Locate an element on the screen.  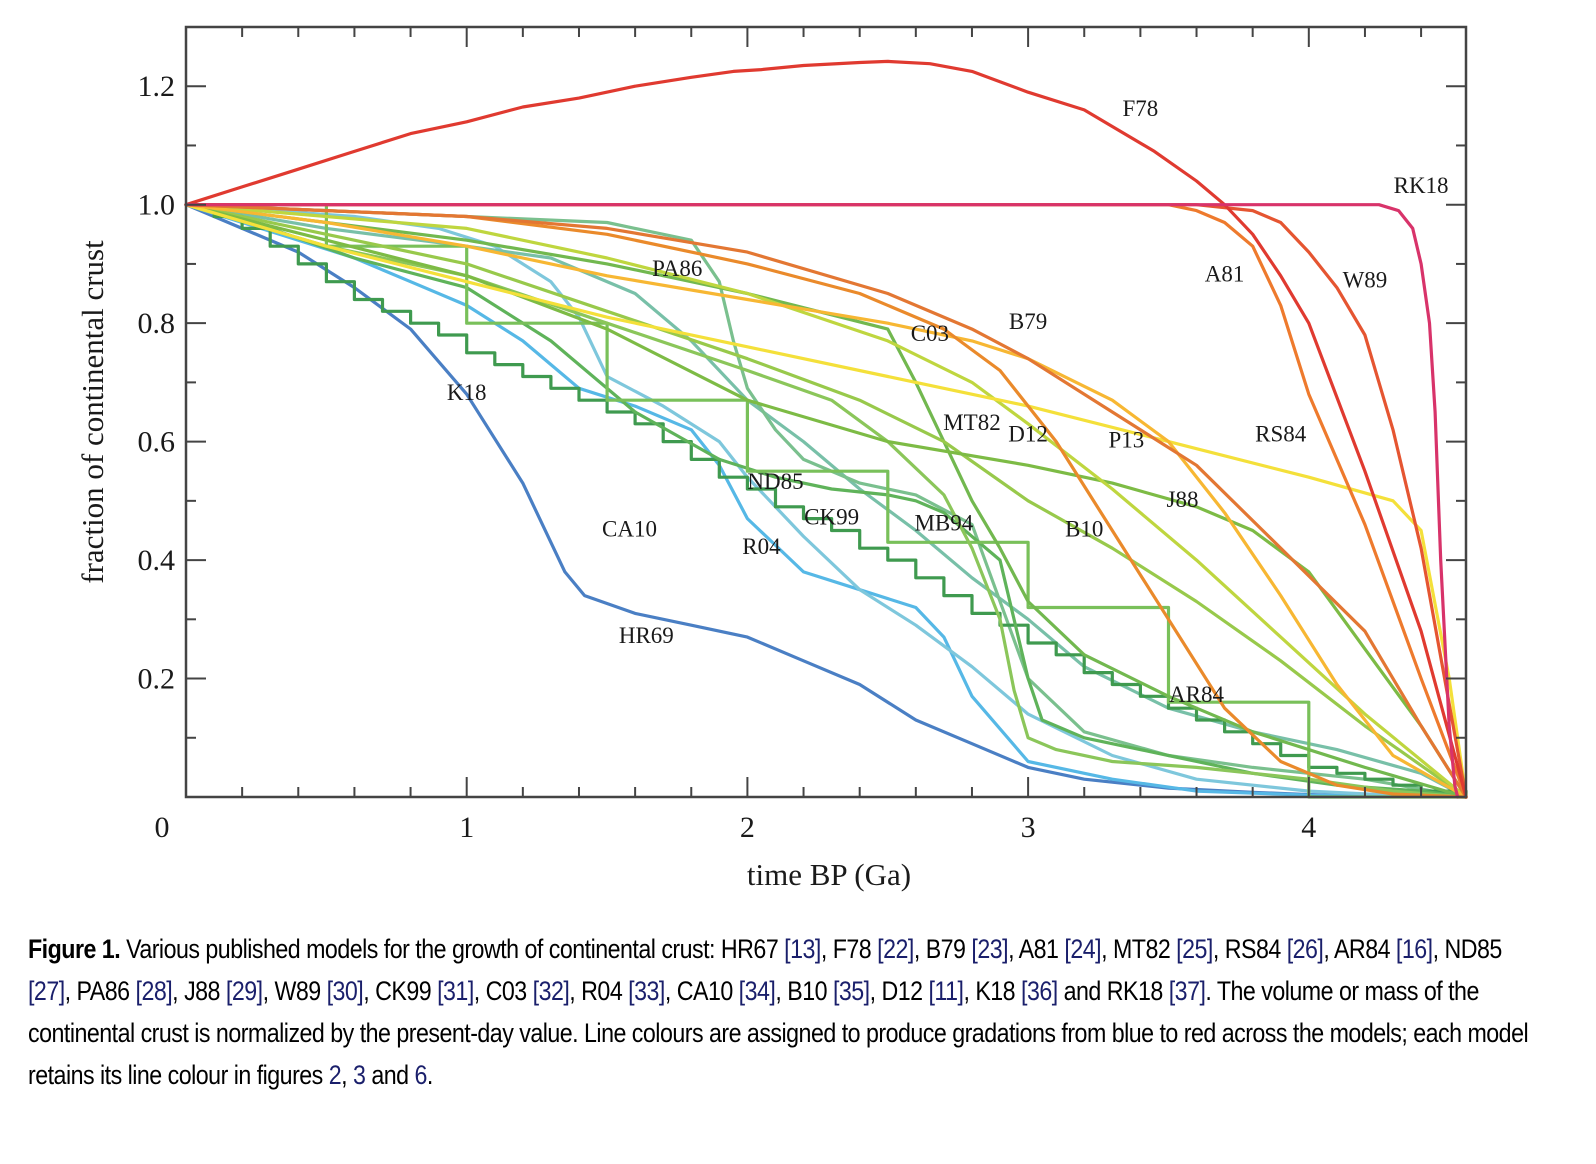
caption-figure-link: 2 is located at coordinates (335, 1075).